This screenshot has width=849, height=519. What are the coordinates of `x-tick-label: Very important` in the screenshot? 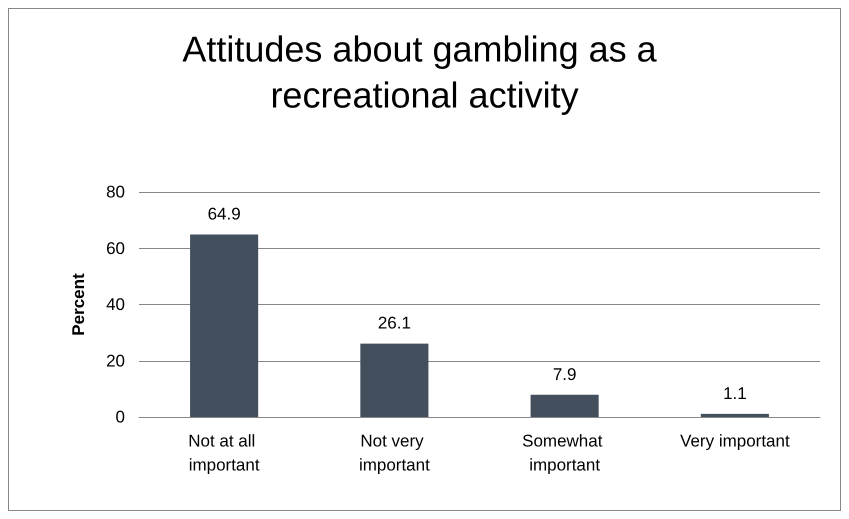 It's located at (735, 441).